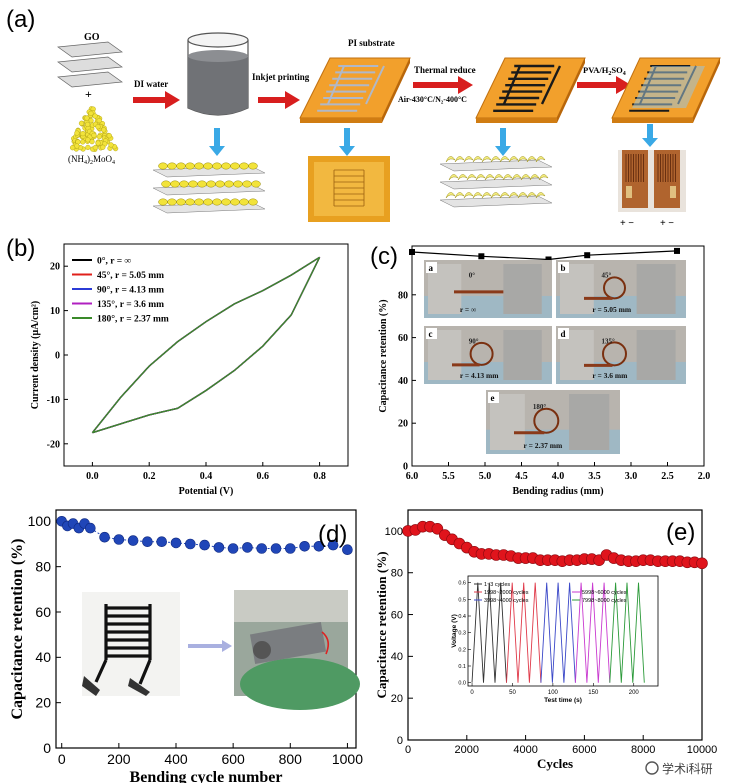 This screenshot has height=783, width=744. I want to click on x-tick-label: 4000, so click(525, 750).